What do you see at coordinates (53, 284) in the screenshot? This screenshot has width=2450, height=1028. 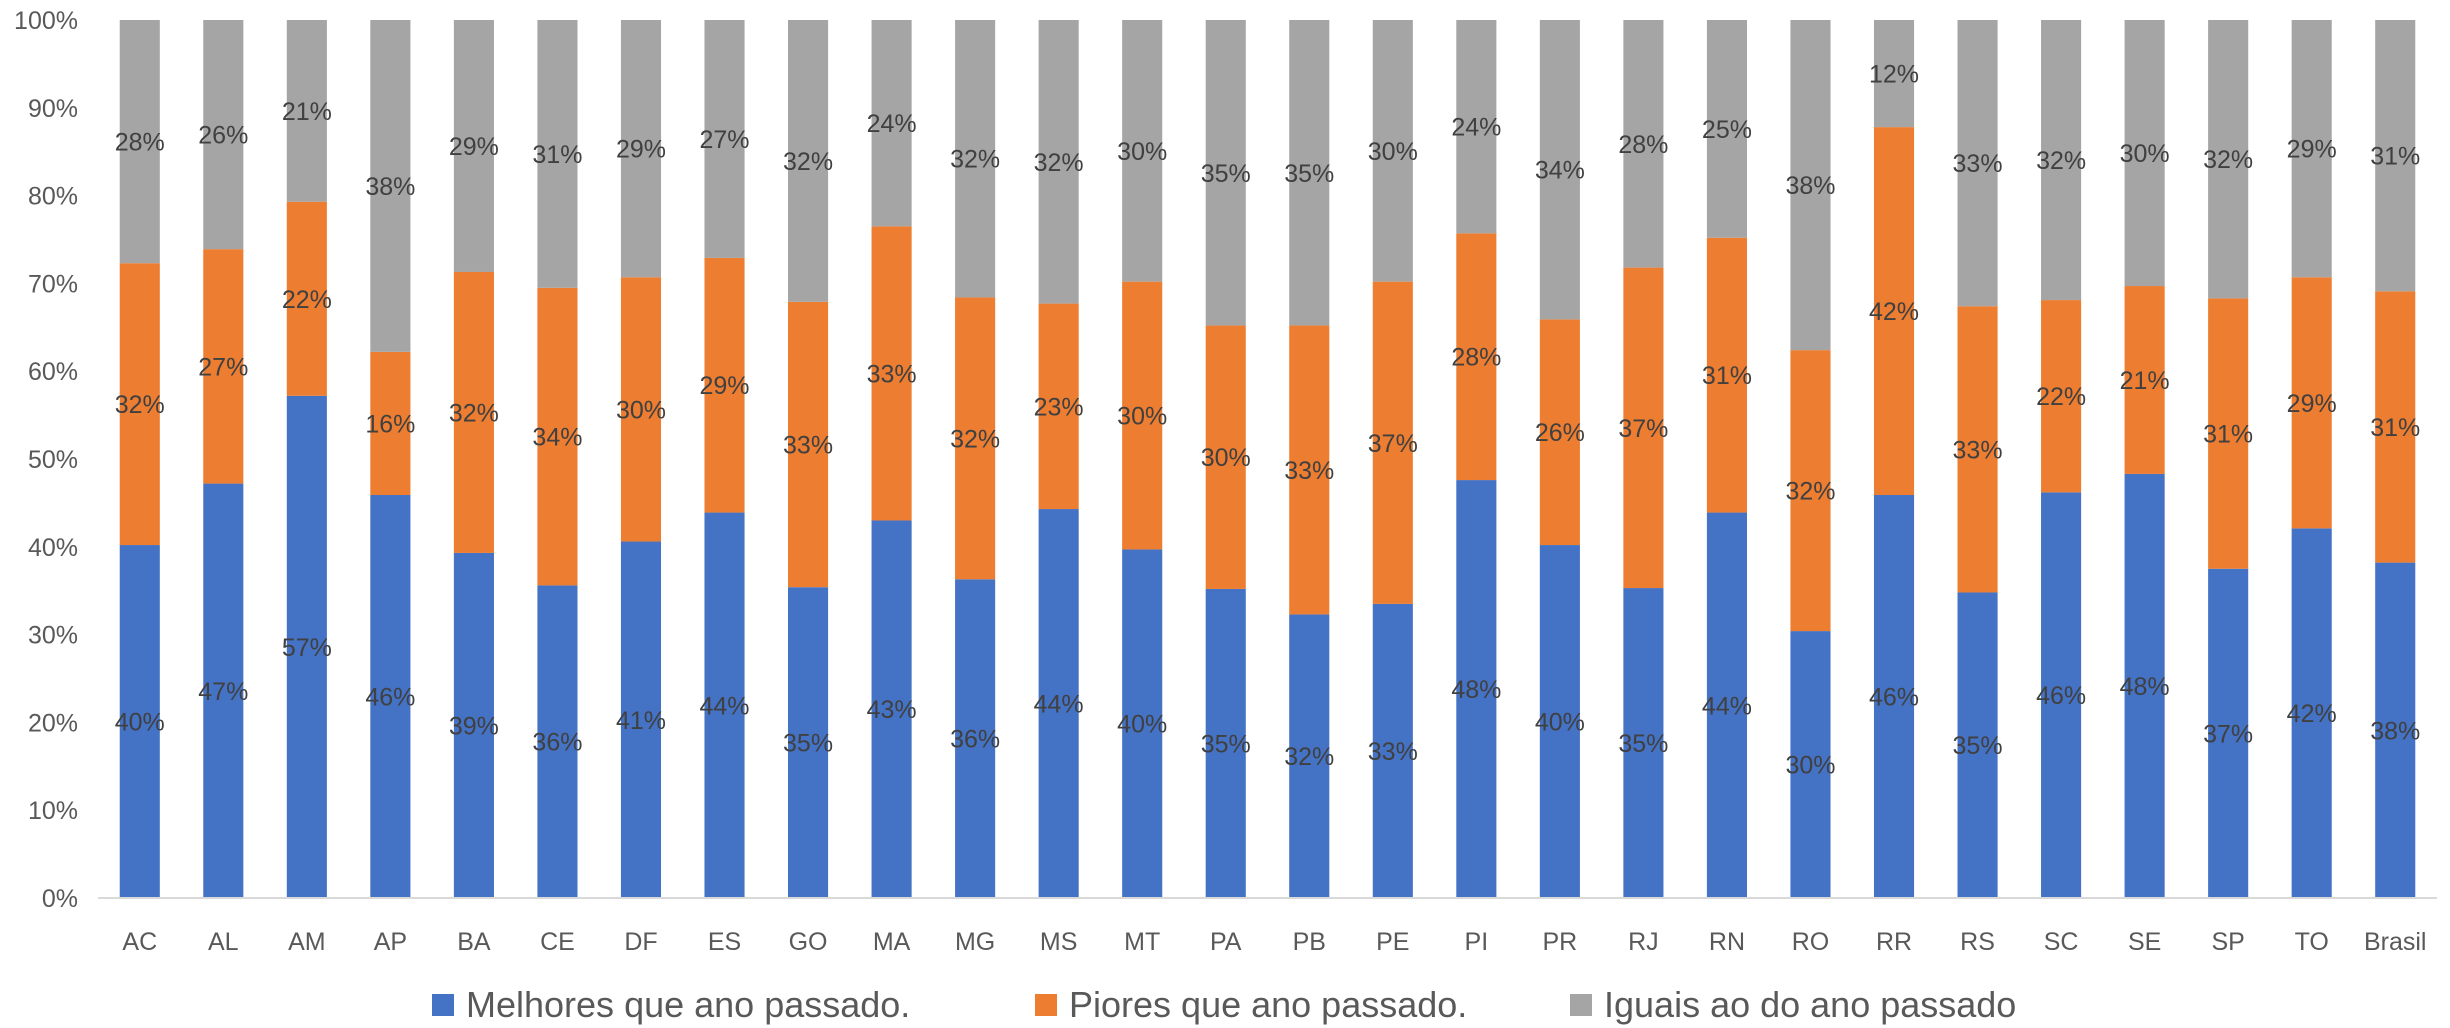 I see `y-tick-label: 70%` at bounding box center [53, 284].